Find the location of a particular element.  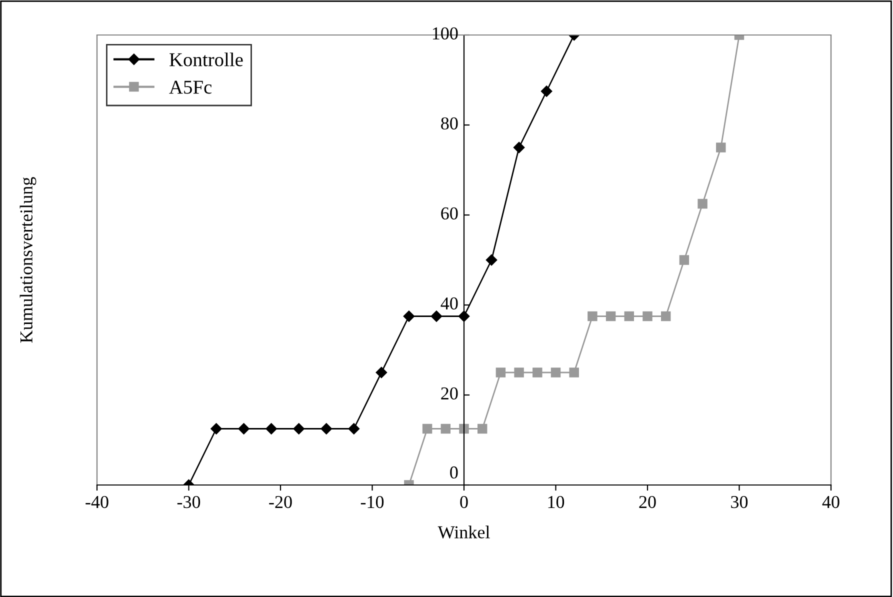

x-tick-label: -40 is located at coordinates (97, 502).